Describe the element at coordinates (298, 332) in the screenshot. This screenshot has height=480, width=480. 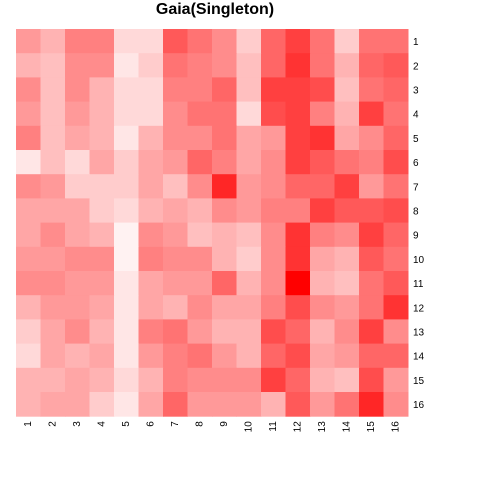
I see `heatmap-cell-r13-c12` at that location.